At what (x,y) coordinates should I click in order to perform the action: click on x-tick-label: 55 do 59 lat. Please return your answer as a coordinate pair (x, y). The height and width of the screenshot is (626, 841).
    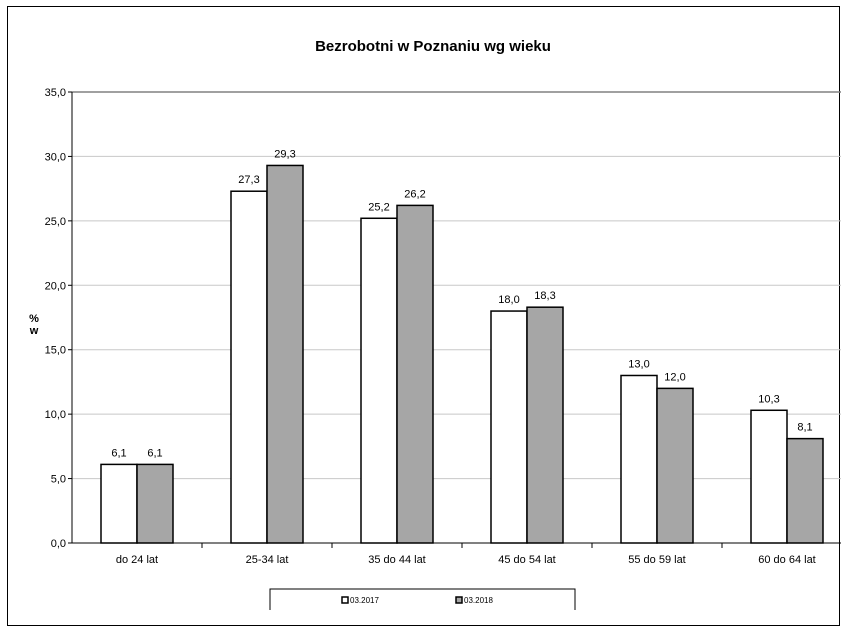
    Looking at the image, I should click on (657, 560).